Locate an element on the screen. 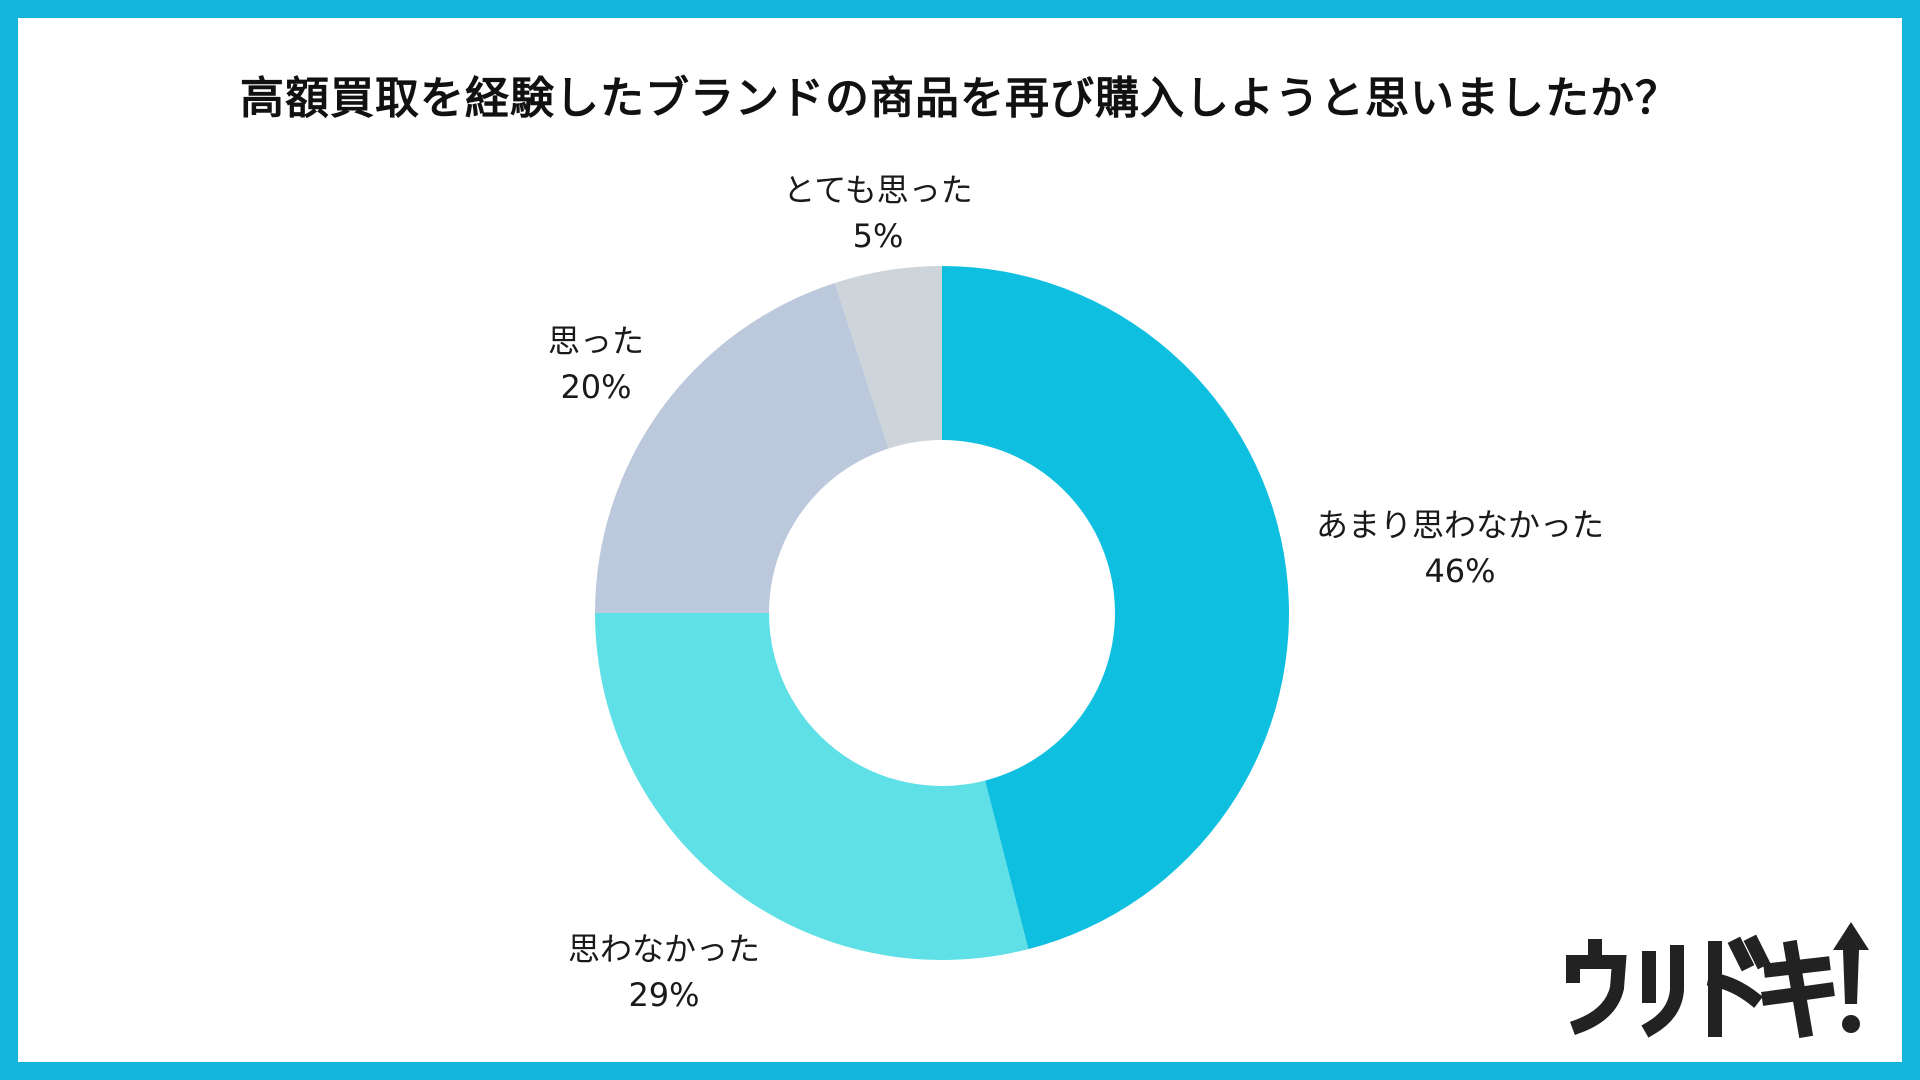 The image size is (1920, 1080). up-arrow-exclamation-icon is located at coordinates (1851, 977).